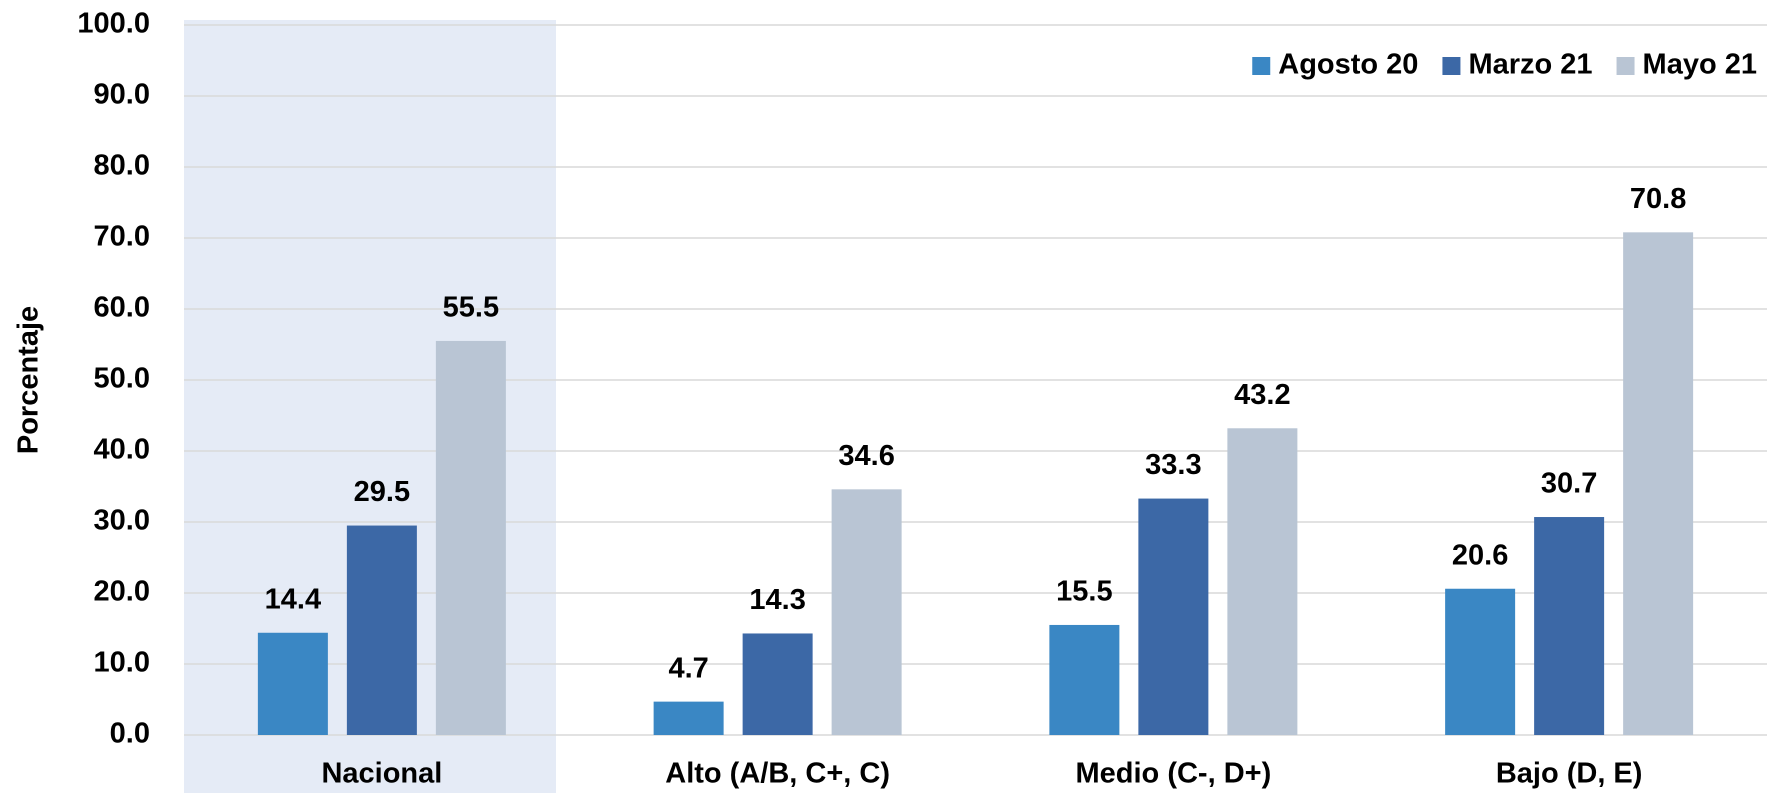  I want to click on x-tick-label: Bajo (D, E), so click(1569, 774).